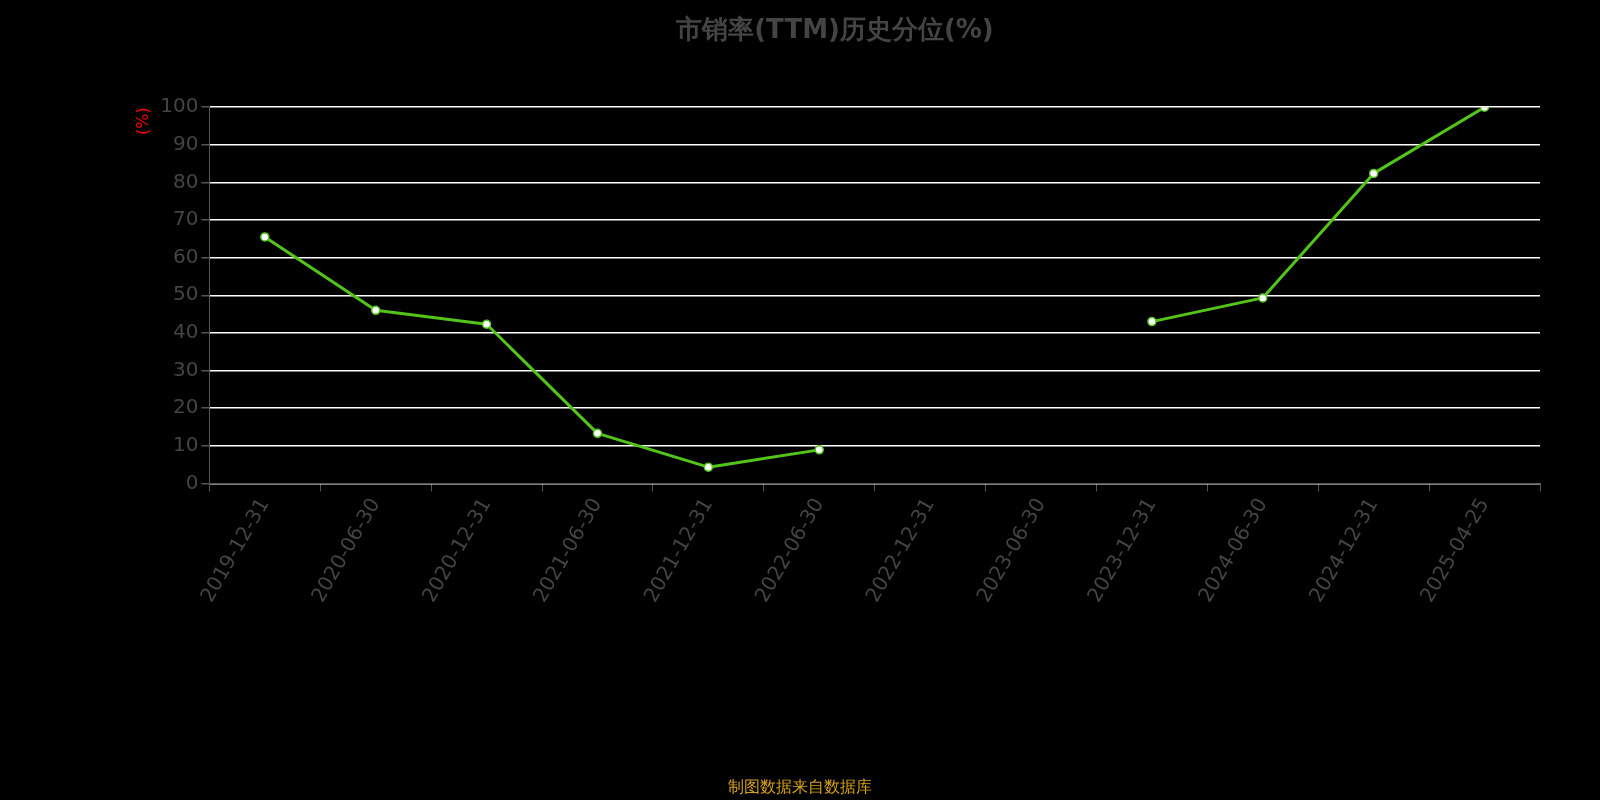 The image size is (1600, 800). I want to click on y-tick-label: 70, so click(185, 218).